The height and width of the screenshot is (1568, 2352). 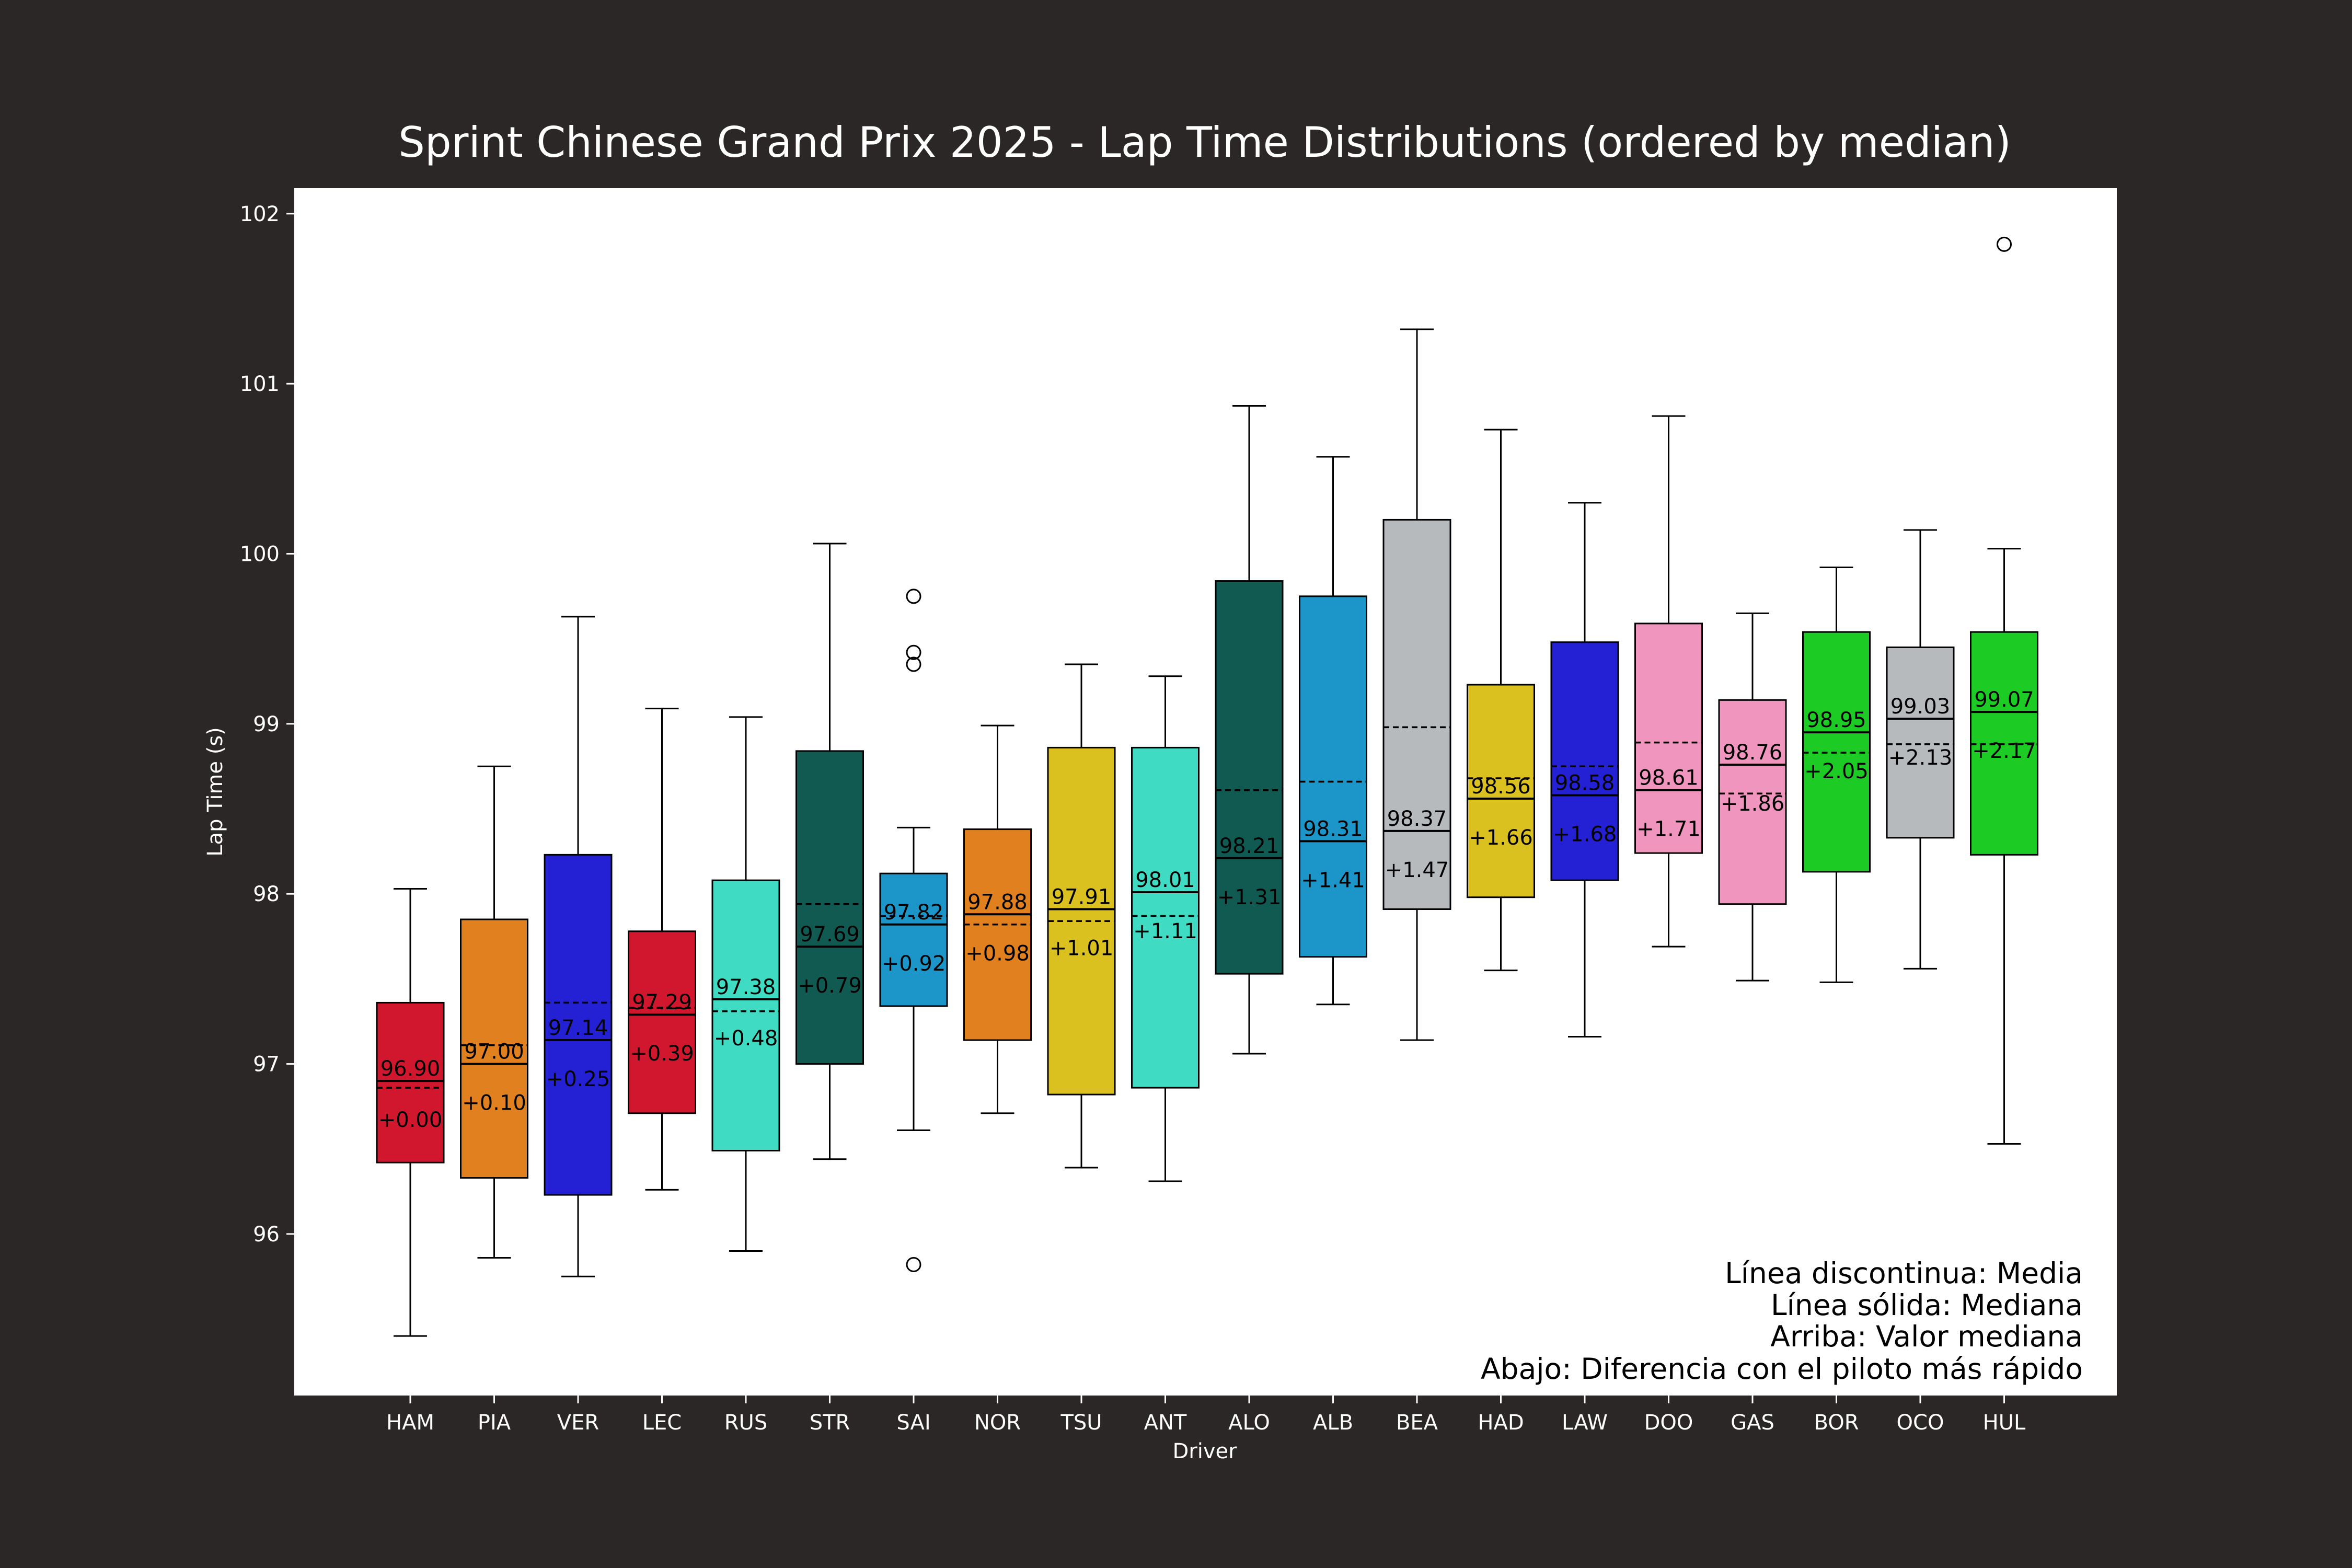 I want to click on gap-label: +0.39, so click(x=662, y=1054).